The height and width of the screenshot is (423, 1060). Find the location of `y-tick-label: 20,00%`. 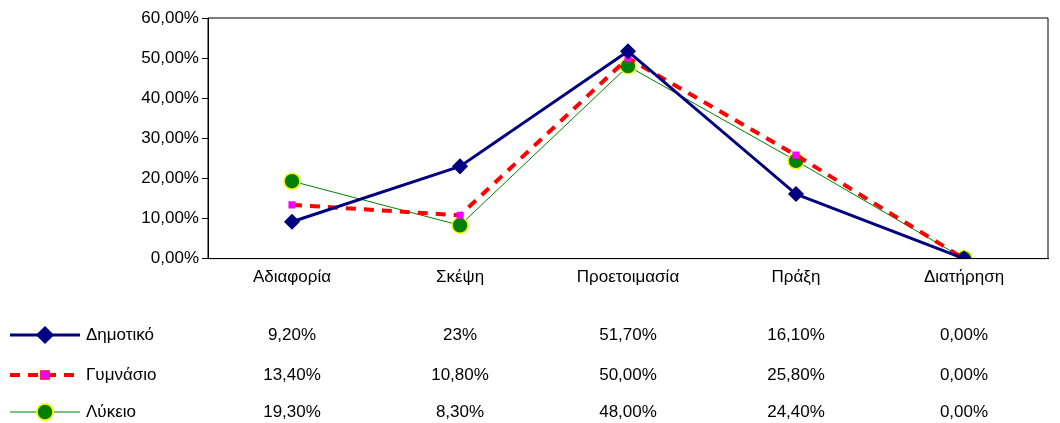

y-tick-label: 20,00% is located at coordinates (170, 178).